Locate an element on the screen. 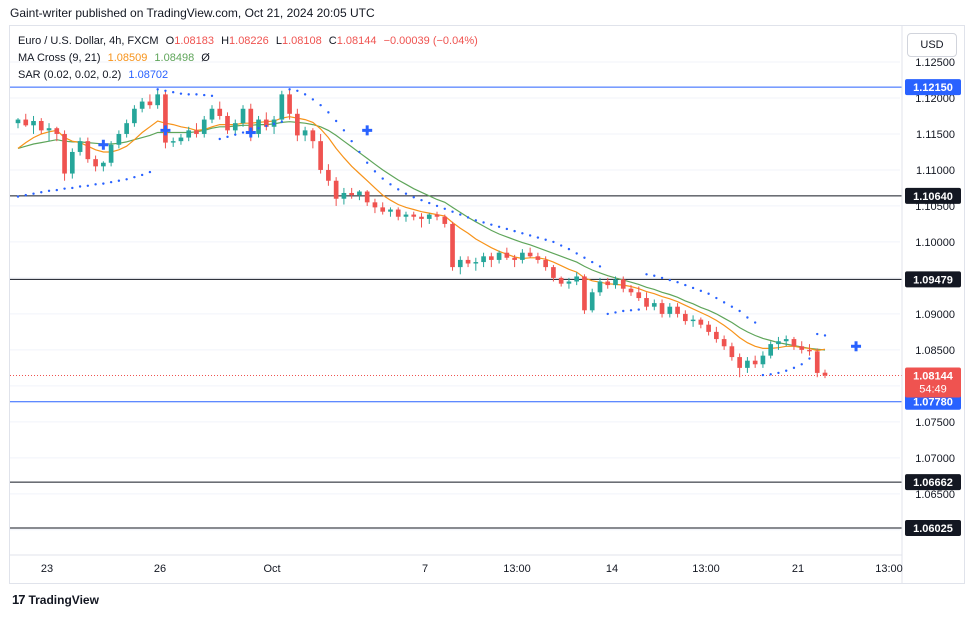 The height and width of the screenshot is (617, 976). ma-suffix: Ø is located at coordinates (205, 58).